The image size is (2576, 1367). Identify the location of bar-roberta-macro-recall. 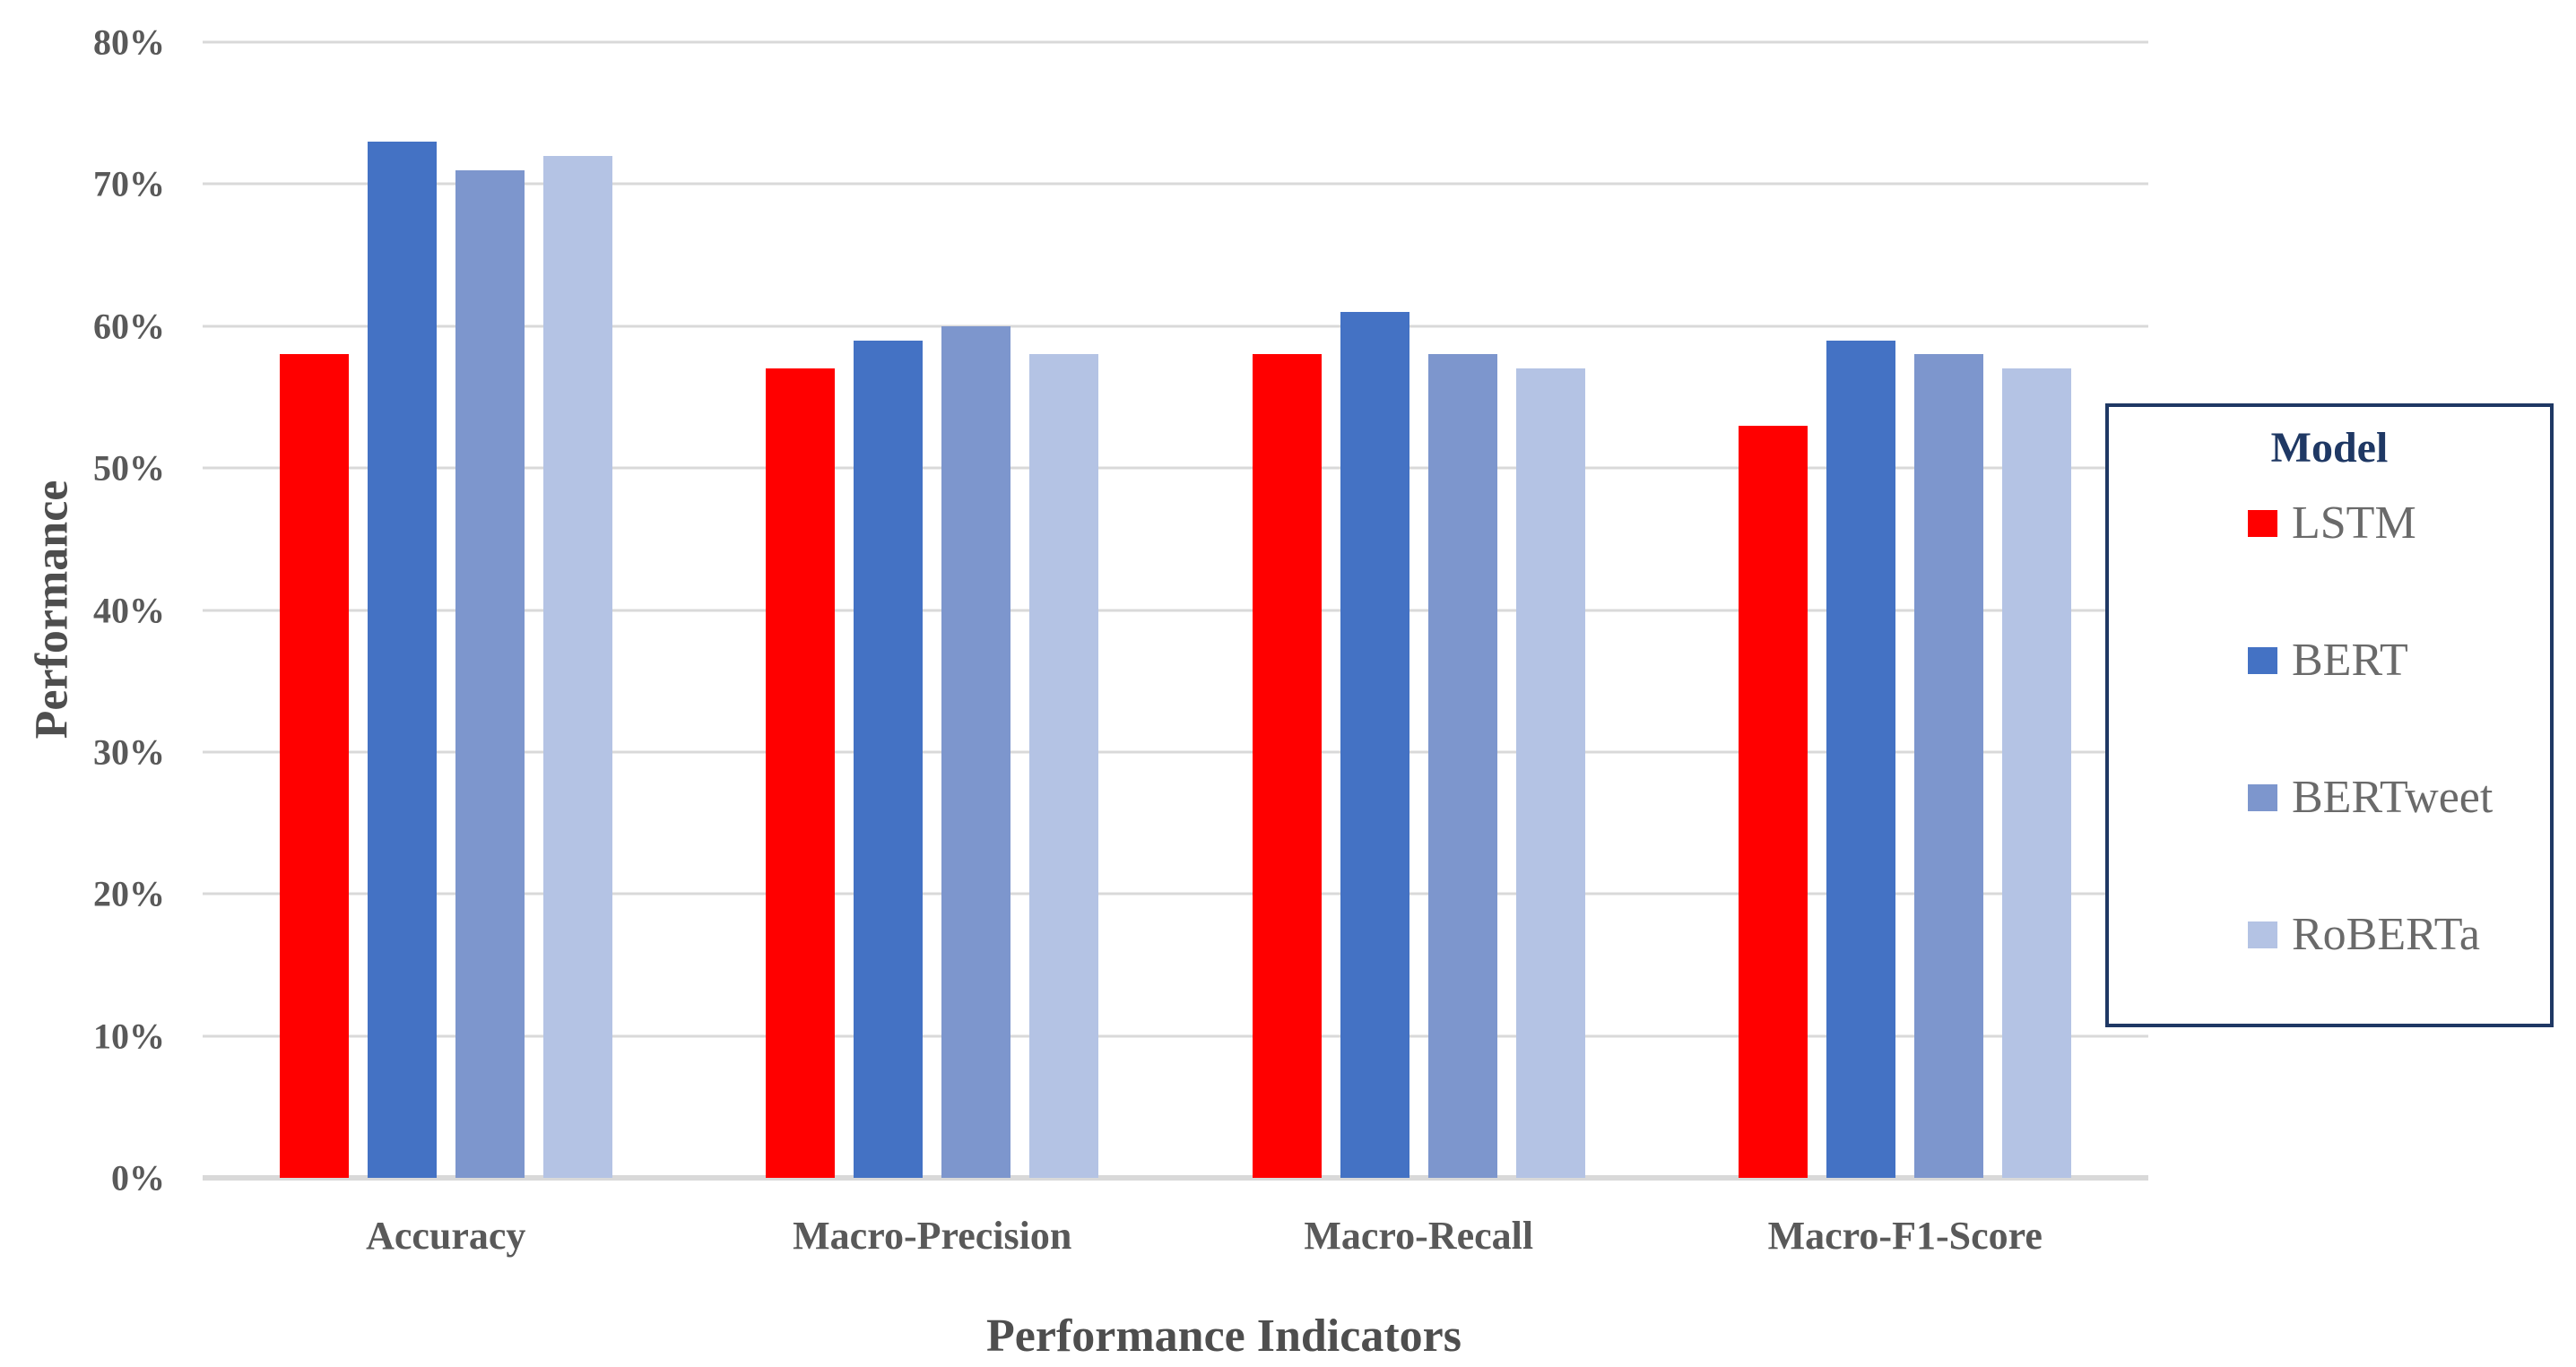
(1550, 773).